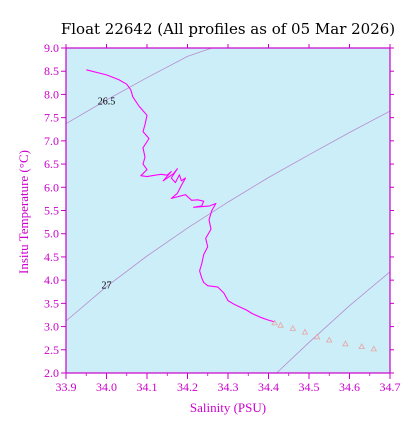 The height and width of the screenshot is (430, 418). What do you see at coordinates (51, 234) in the screenshot?
I see `y-tick-label: 5.0` at bounding box center [51, 234].